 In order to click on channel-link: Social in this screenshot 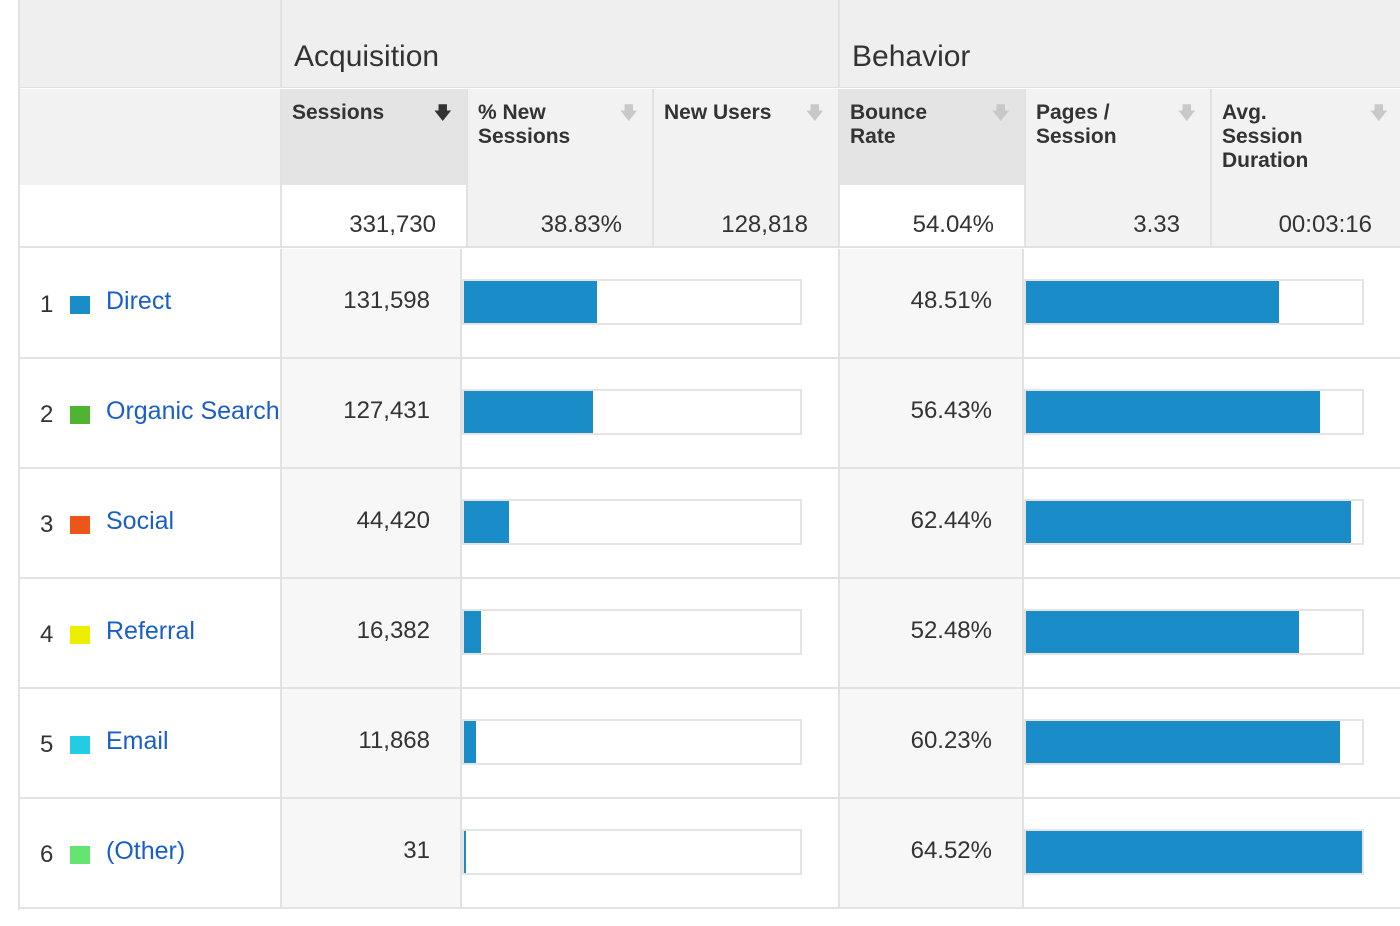, I will do `click(140, 521)`.